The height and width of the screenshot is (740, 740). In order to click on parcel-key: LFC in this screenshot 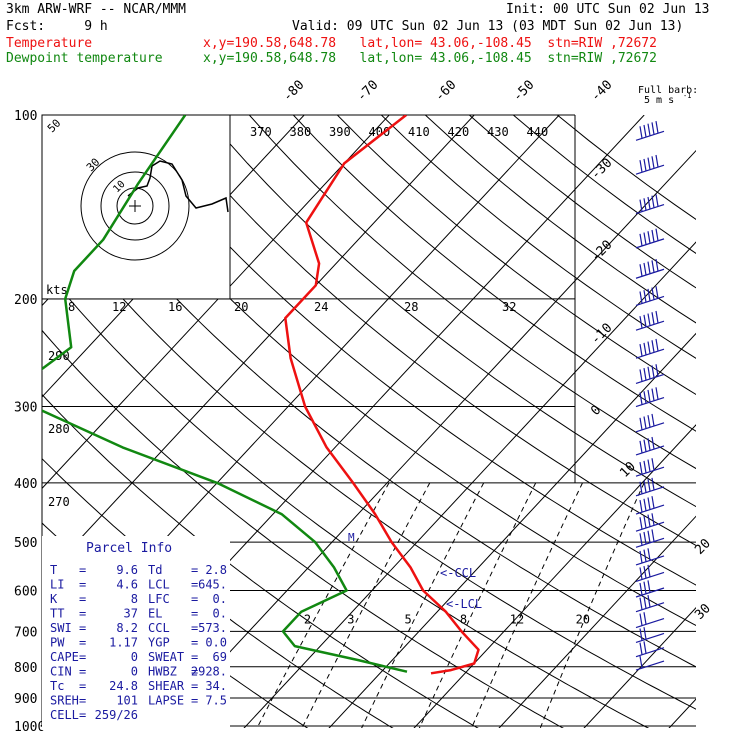, I will do `click(159, 599)`.